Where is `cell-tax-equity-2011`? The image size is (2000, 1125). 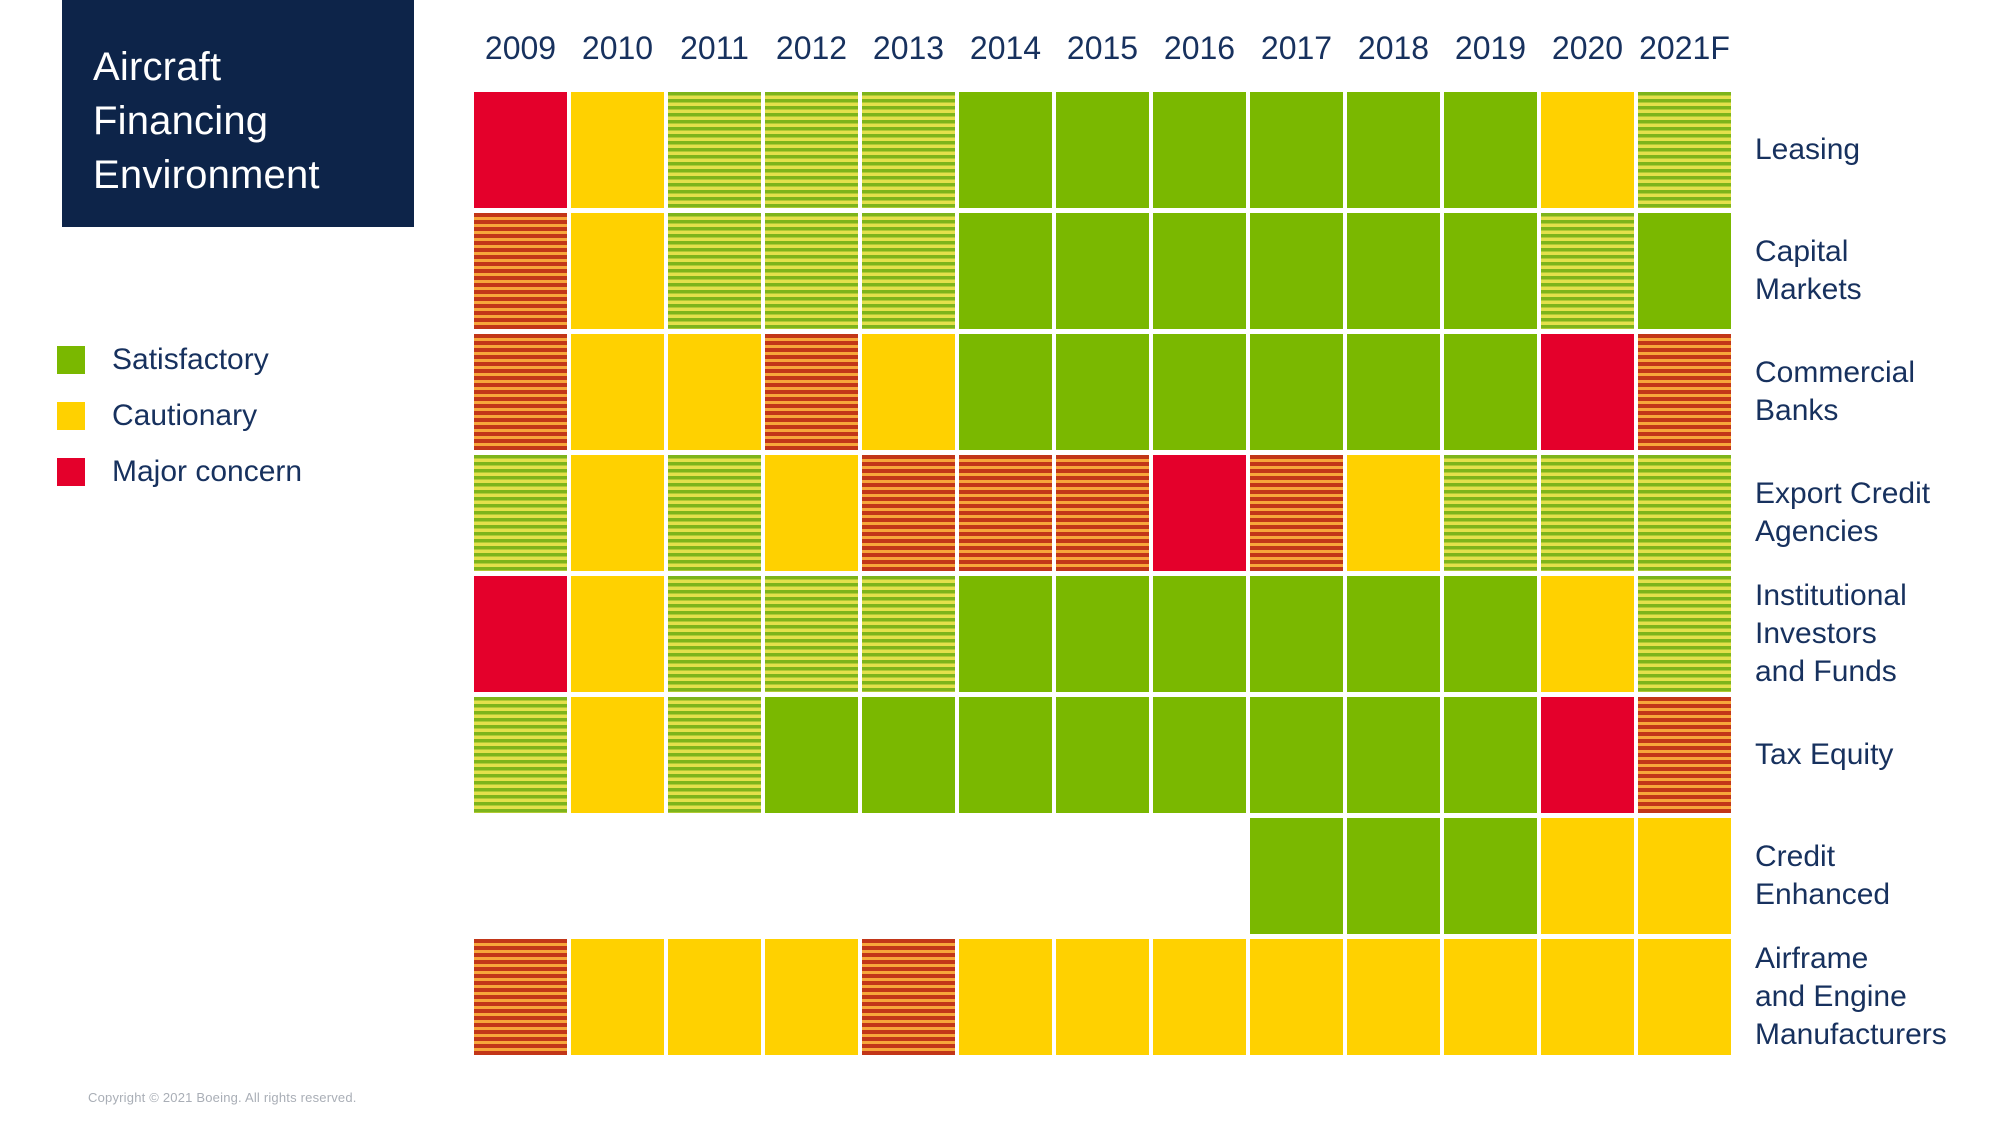
cell-tax-equity-2011 is located at coordinates (714, 755).